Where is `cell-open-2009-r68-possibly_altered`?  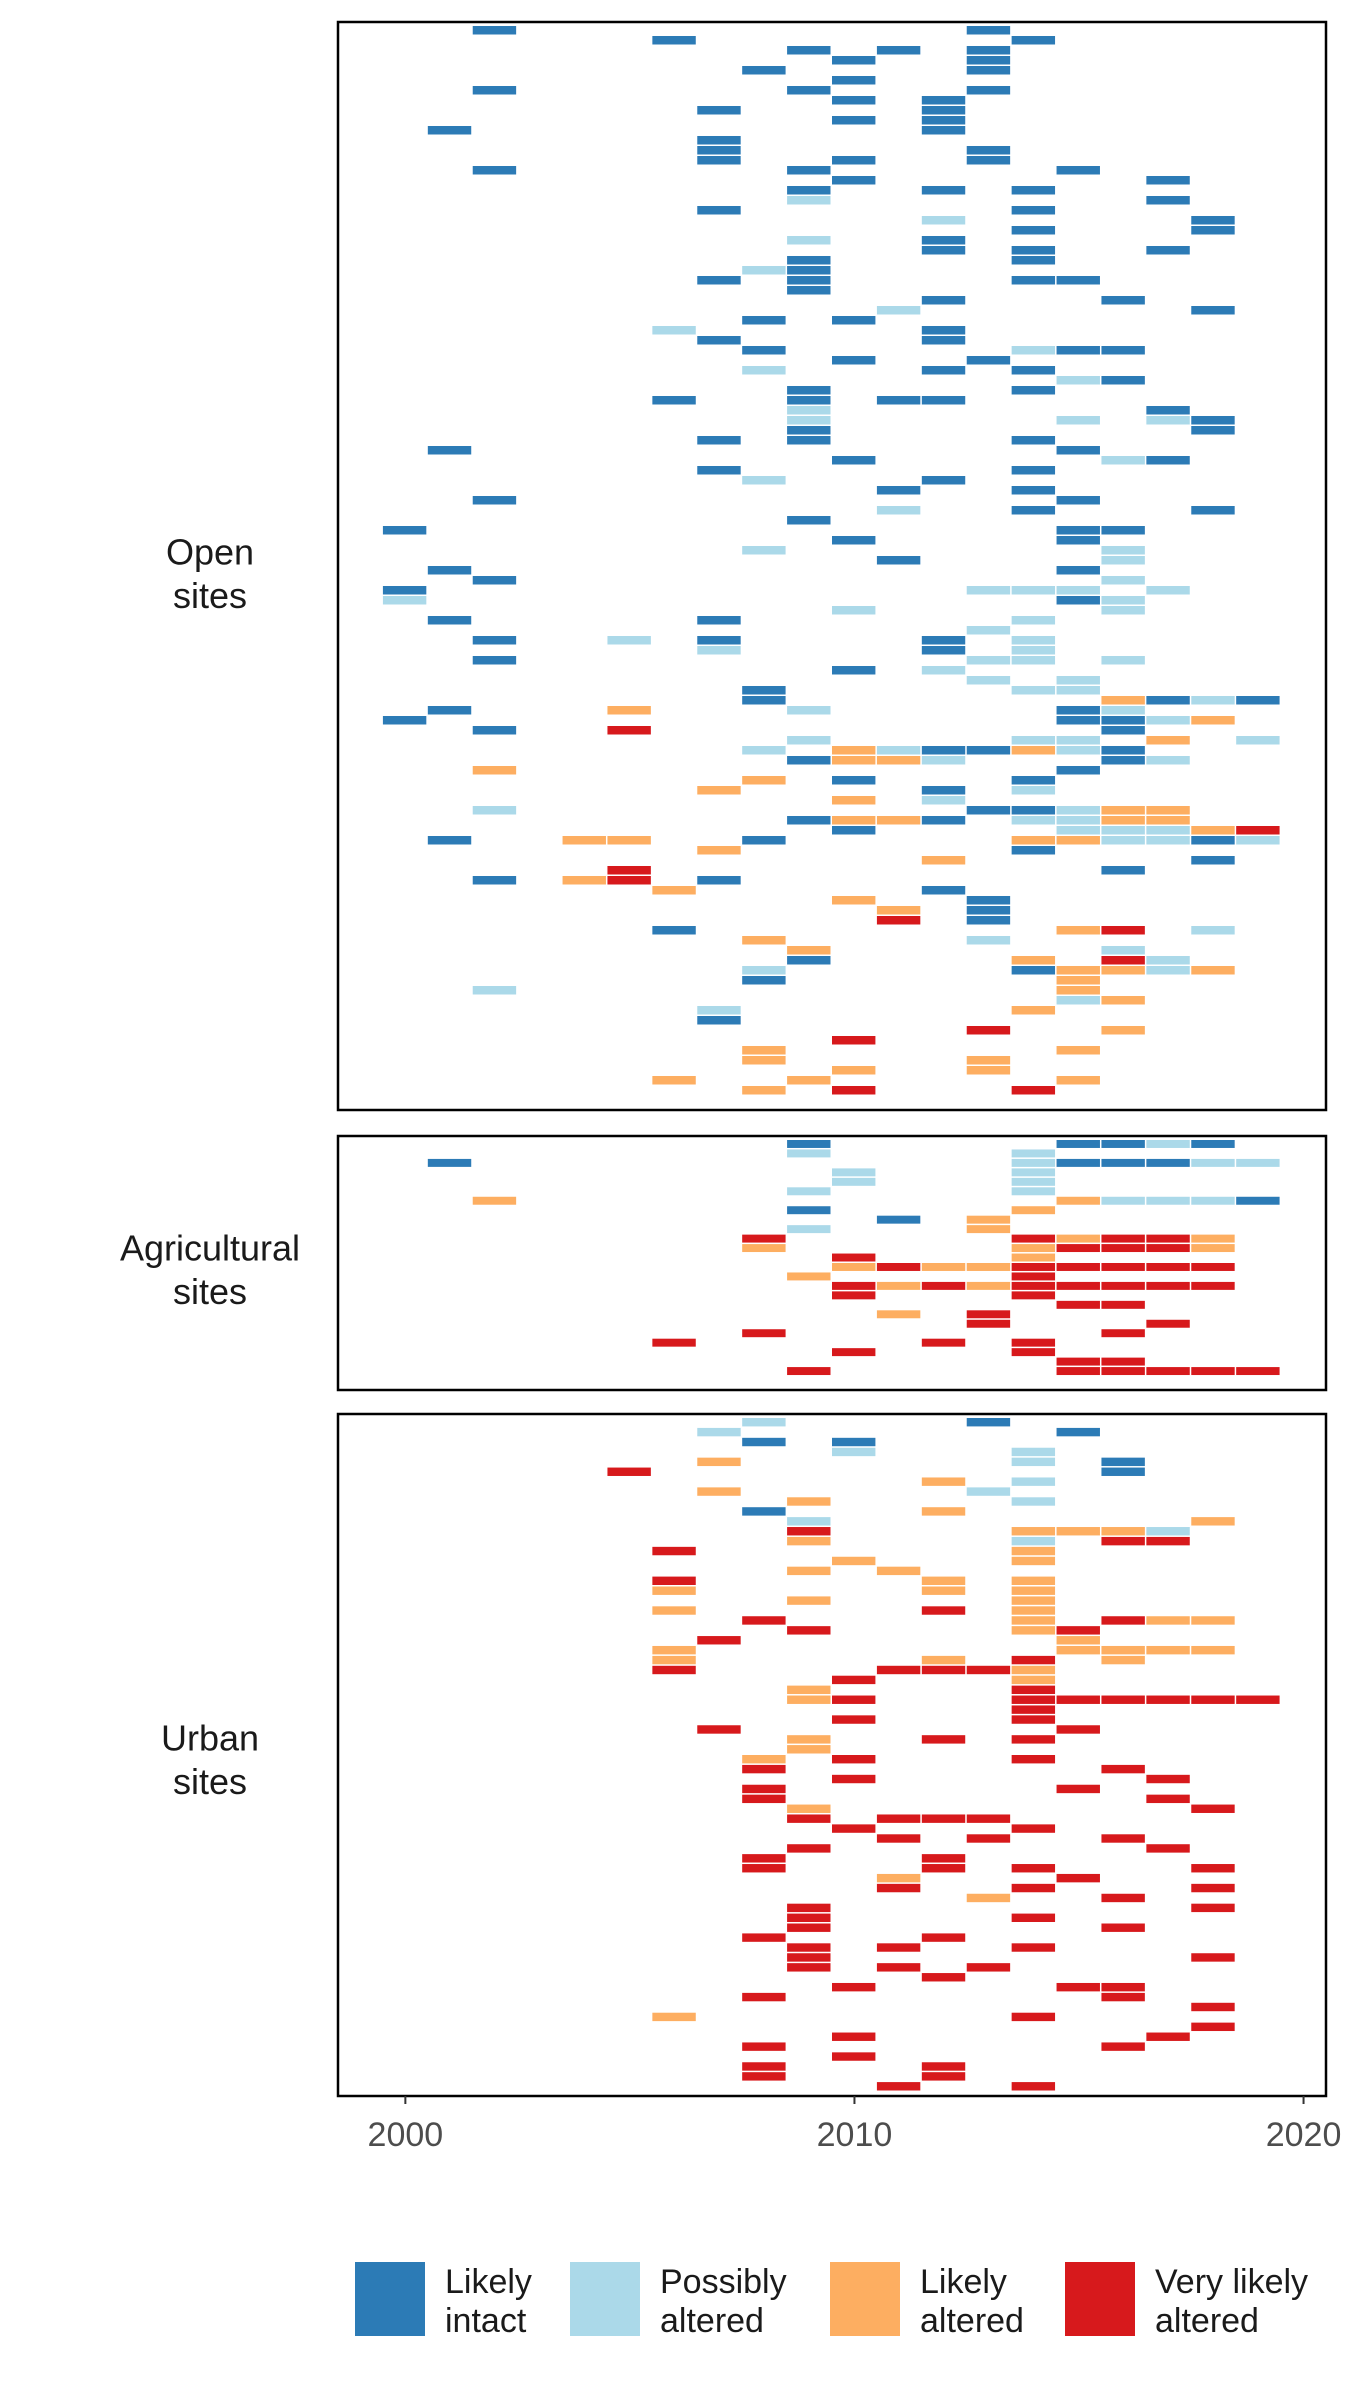
cell-open-2009-r68-possibly_altered is located at coordinates (809, 710).